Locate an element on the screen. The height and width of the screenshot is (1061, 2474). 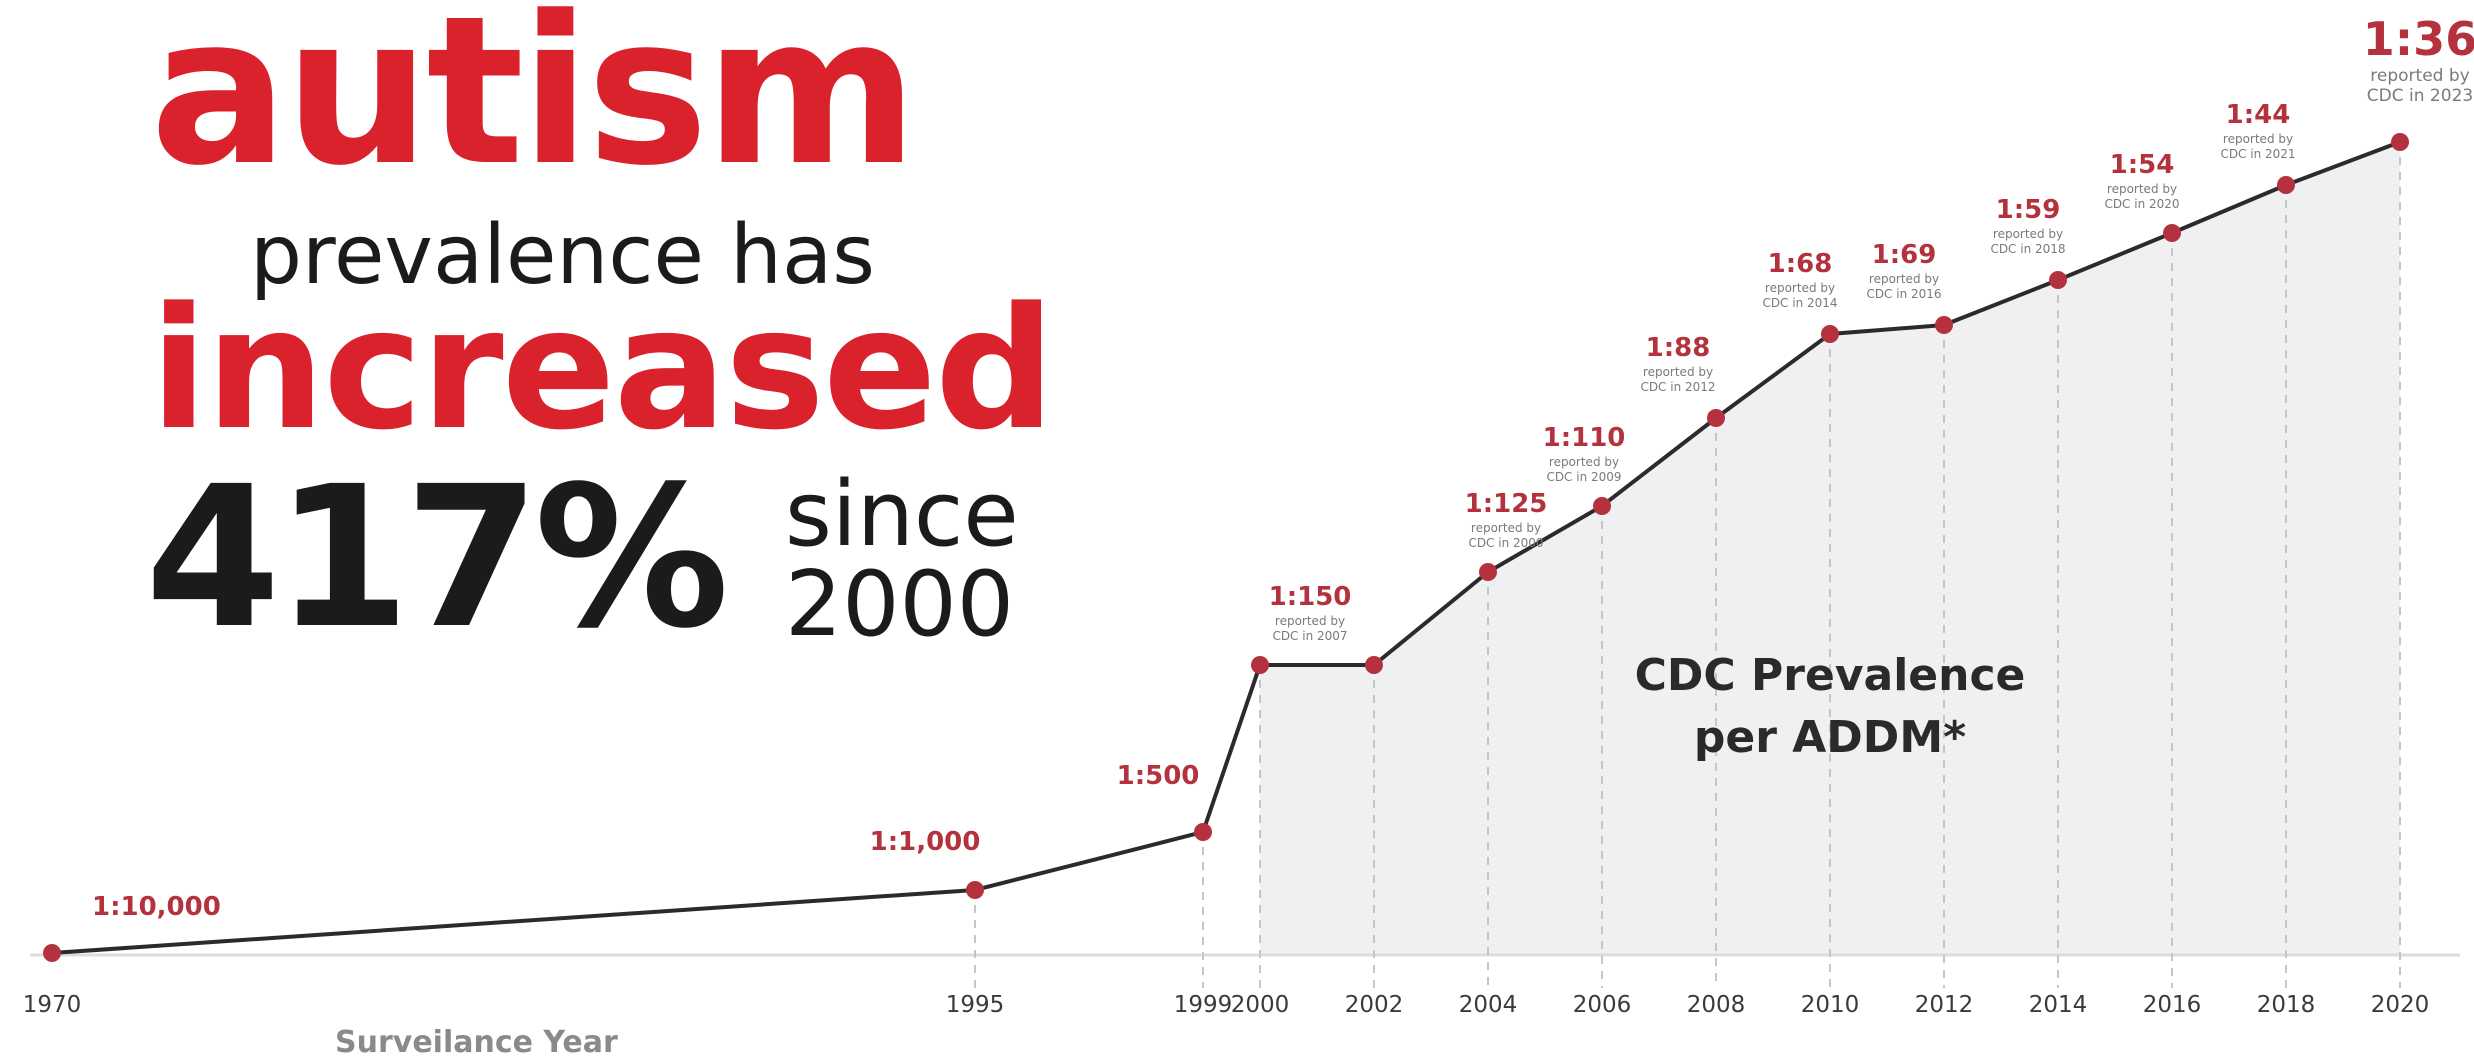
x-tick-2018: 2018 is located at coordinates (2286, 1005).